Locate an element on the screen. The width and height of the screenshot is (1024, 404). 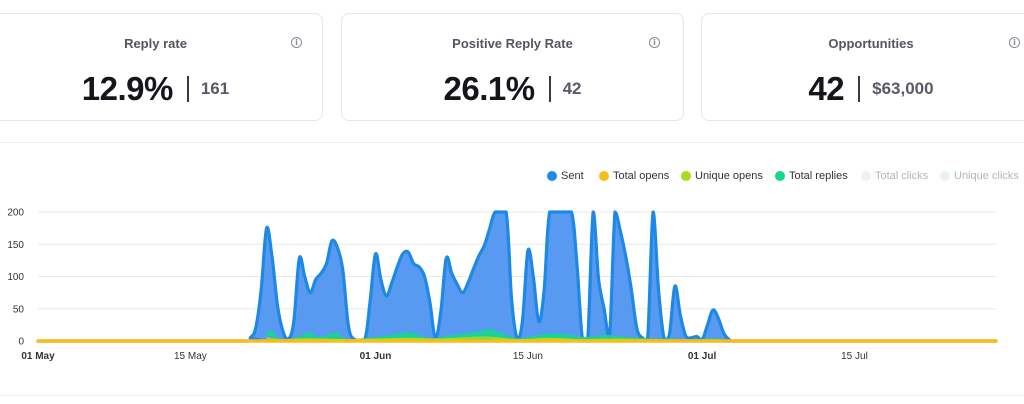
legend-item-unique-opens: Unique opens is located at coordinates (722, 176).